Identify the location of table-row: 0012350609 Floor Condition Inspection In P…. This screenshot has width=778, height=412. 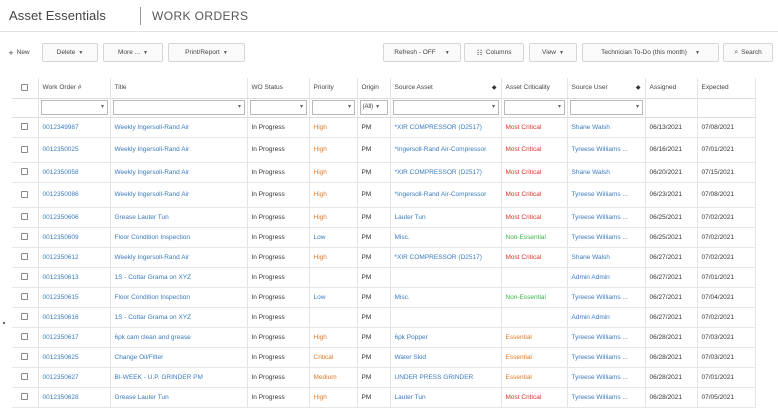
(384, 237).